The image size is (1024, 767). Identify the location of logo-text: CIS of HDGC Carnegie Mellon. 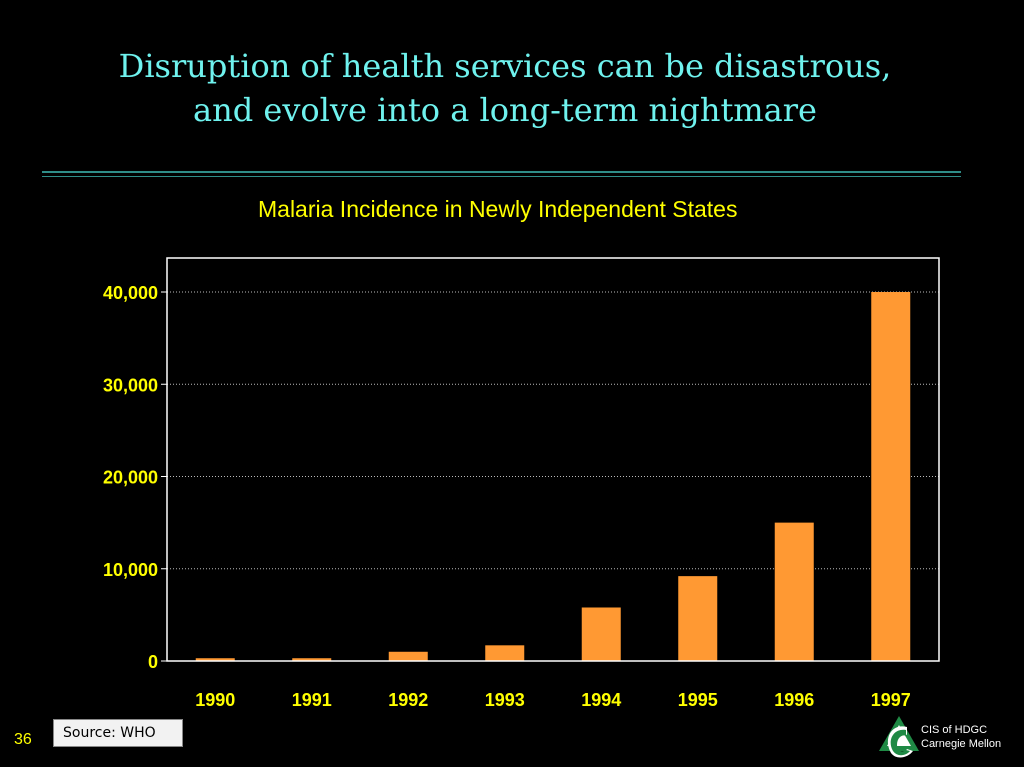
(961, 737).